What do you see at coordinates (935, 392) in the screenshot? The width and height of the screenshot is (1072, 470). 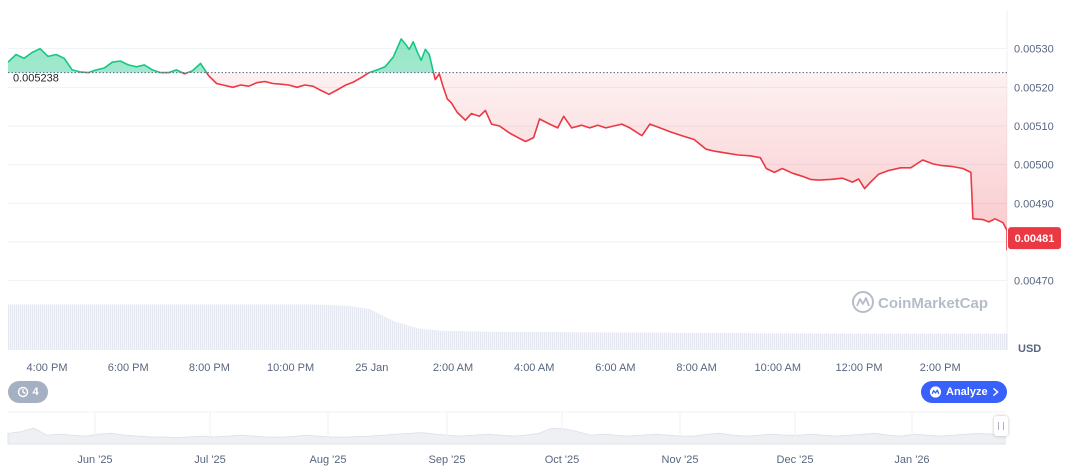 I see `cmc-logo-icon` at bounding box center [935, 392].